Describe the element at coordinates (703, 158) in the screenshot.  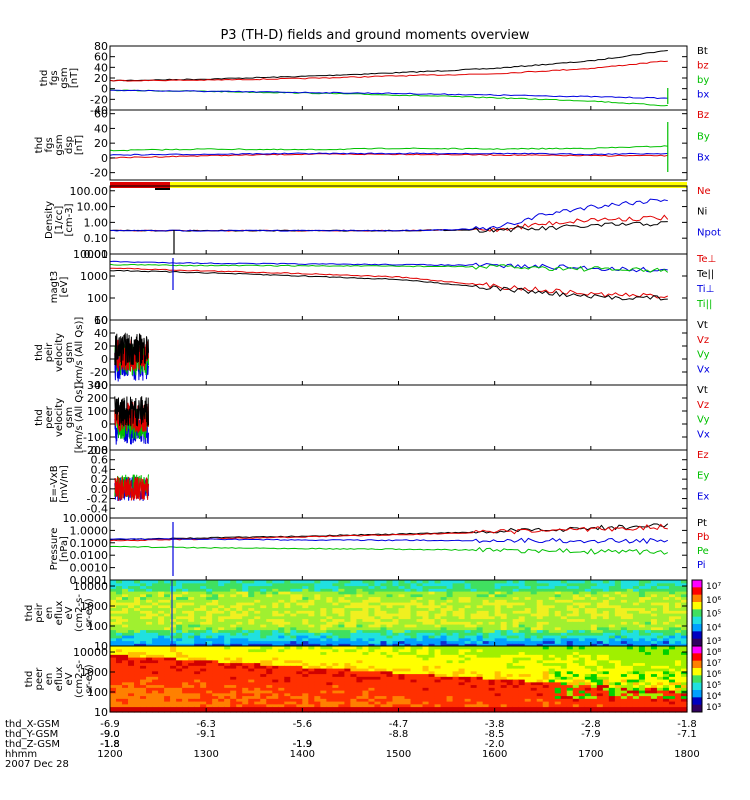
I see `legend-Bx: Bx` at that location.